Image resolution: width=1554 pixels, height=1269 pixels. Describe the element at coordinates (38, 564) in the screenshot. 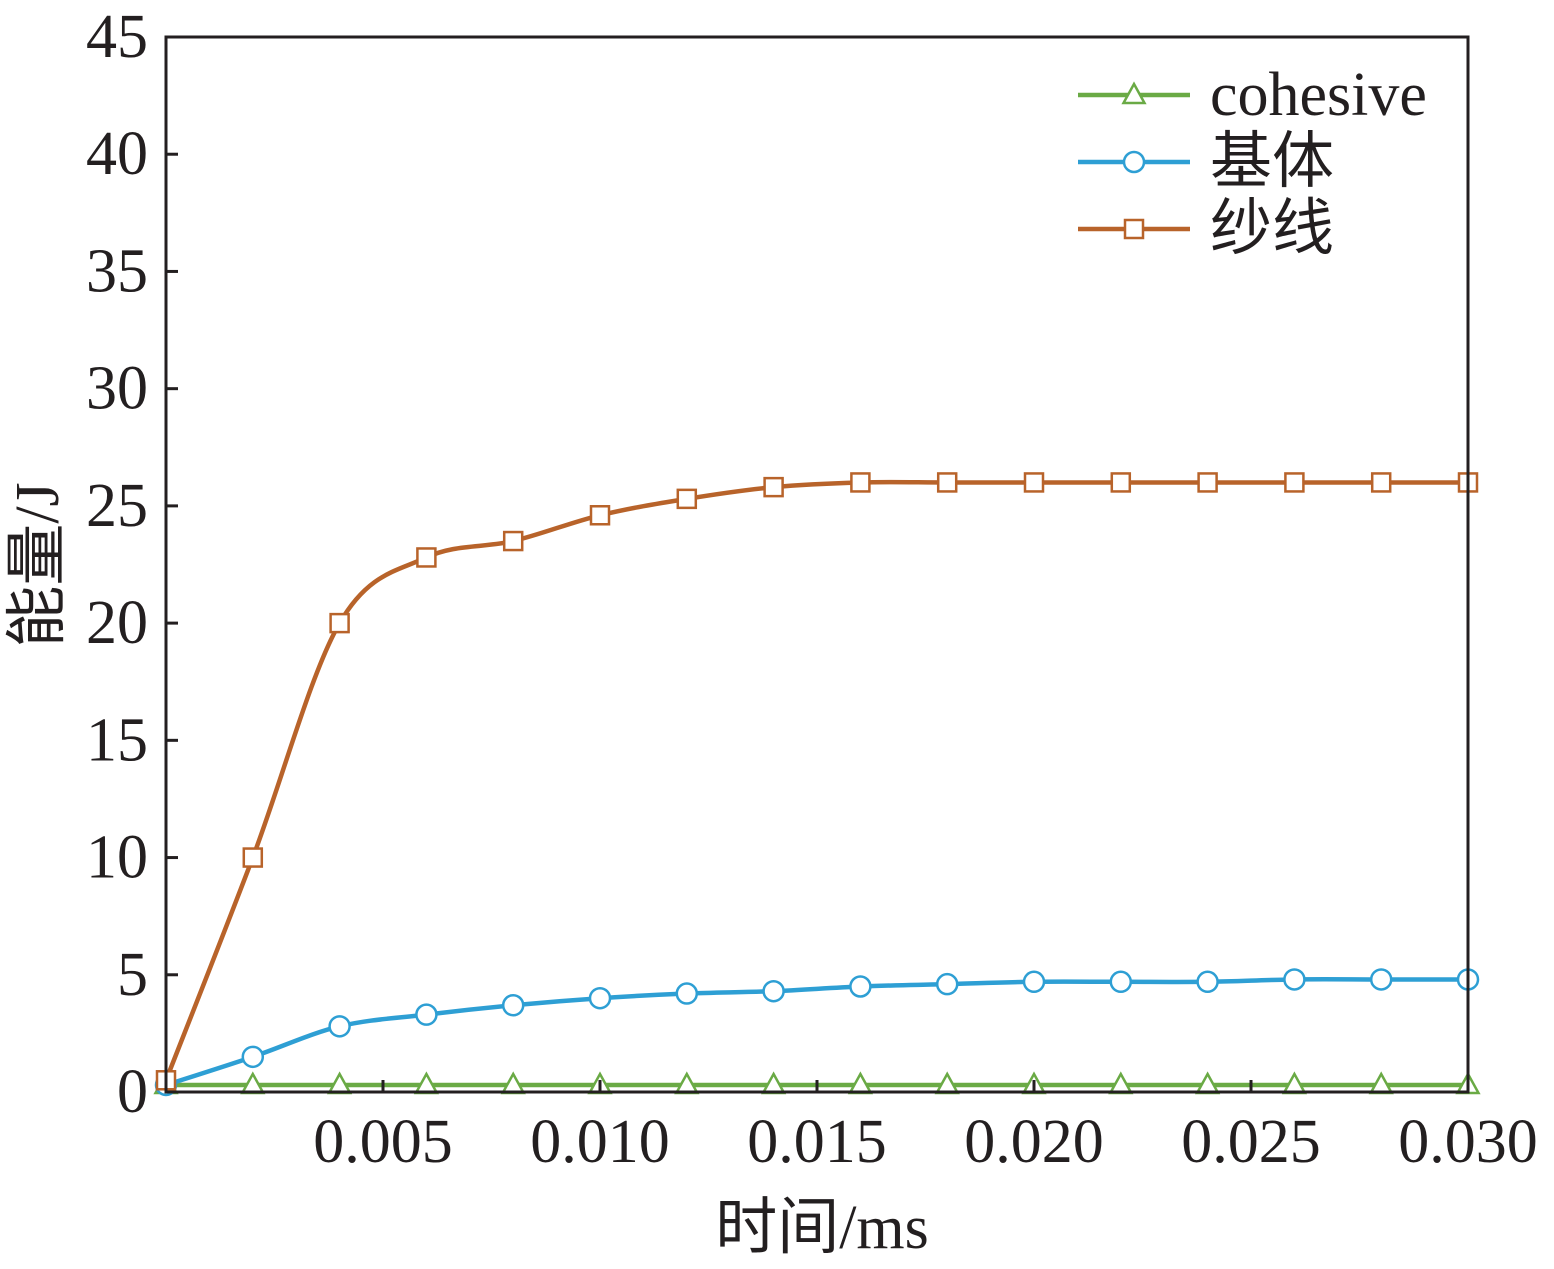

I see `y-axis-title: 能量/J` at that location.